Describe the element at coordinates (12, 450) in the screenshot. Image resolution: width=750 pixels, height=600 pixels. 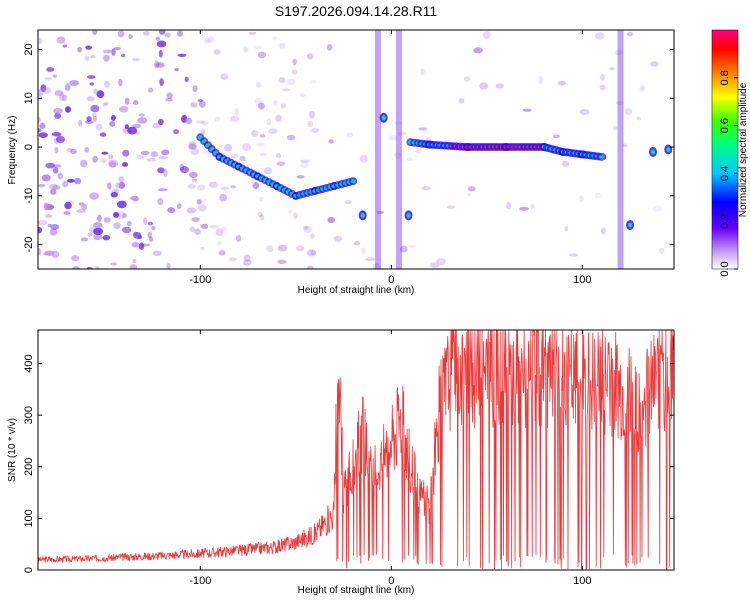
I see `snr-y-axis-title: SNR (10 * v/v)` at that location.